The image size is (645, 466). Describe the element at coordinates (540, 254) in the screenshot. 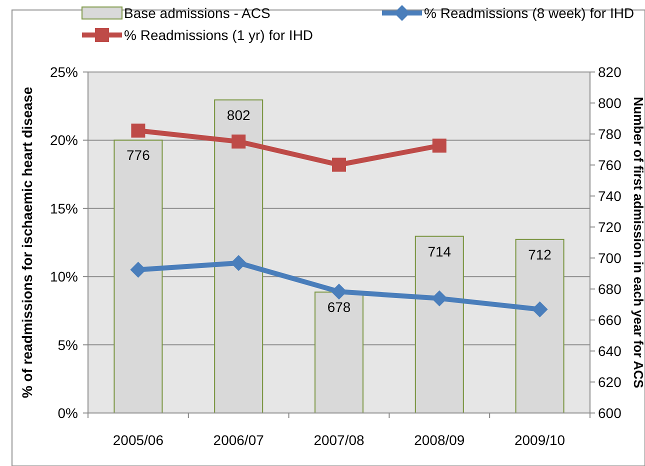

I see `data-label: 712` at that location.